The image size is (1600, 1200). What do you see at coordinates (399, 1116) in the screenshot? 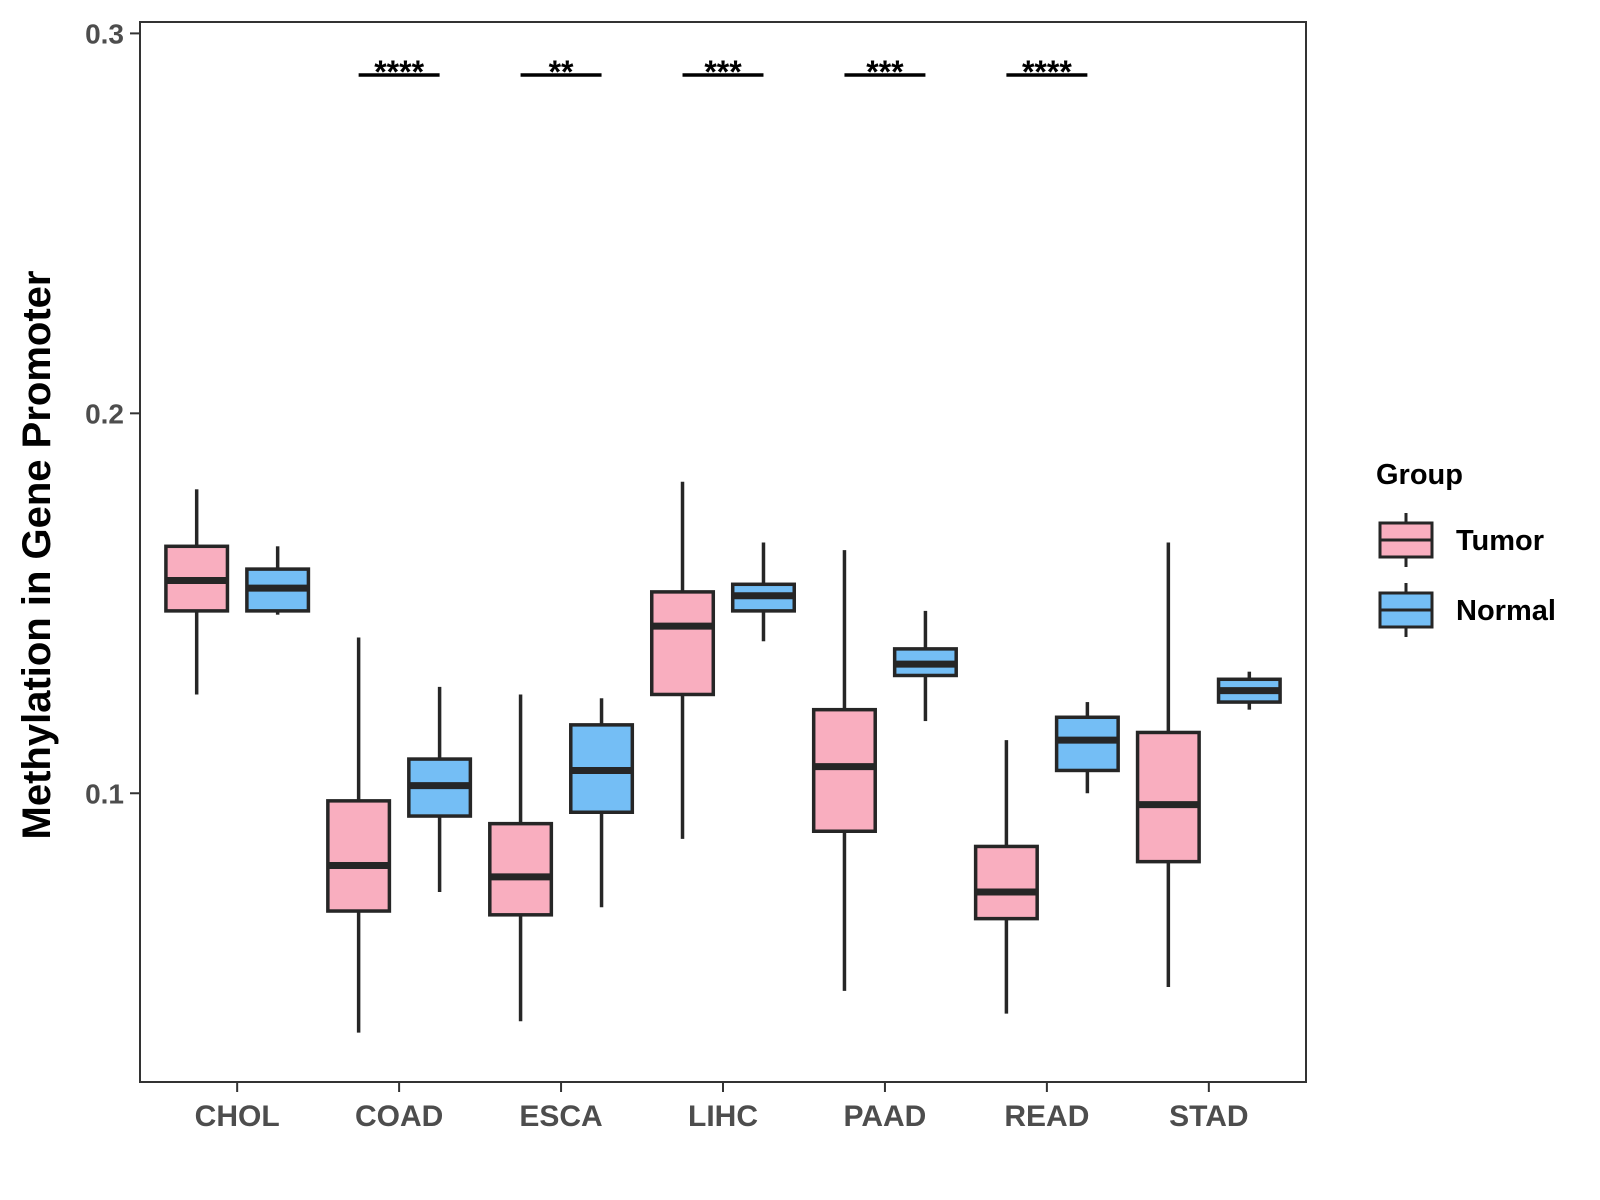
I see `x-tick-label: COAD` at bounding box center [399, 1116].